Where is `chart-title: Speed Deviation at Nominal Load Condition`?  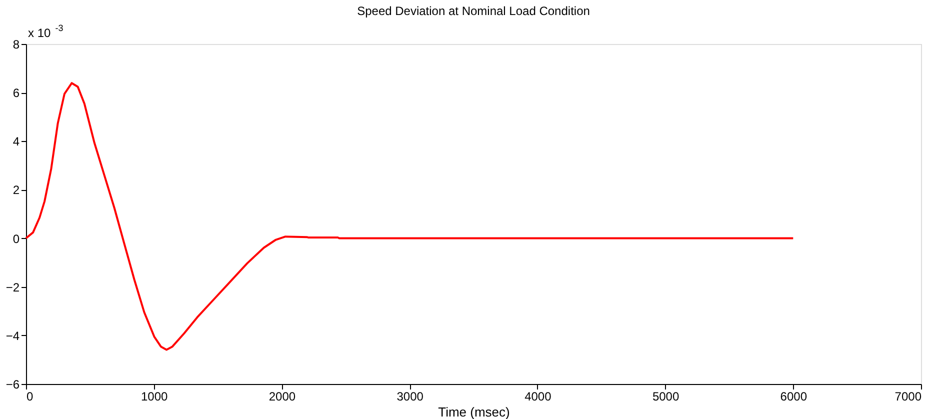
chart-title: Speed Deviation at Nominal Load Condition is located at coordinates (473, 11).